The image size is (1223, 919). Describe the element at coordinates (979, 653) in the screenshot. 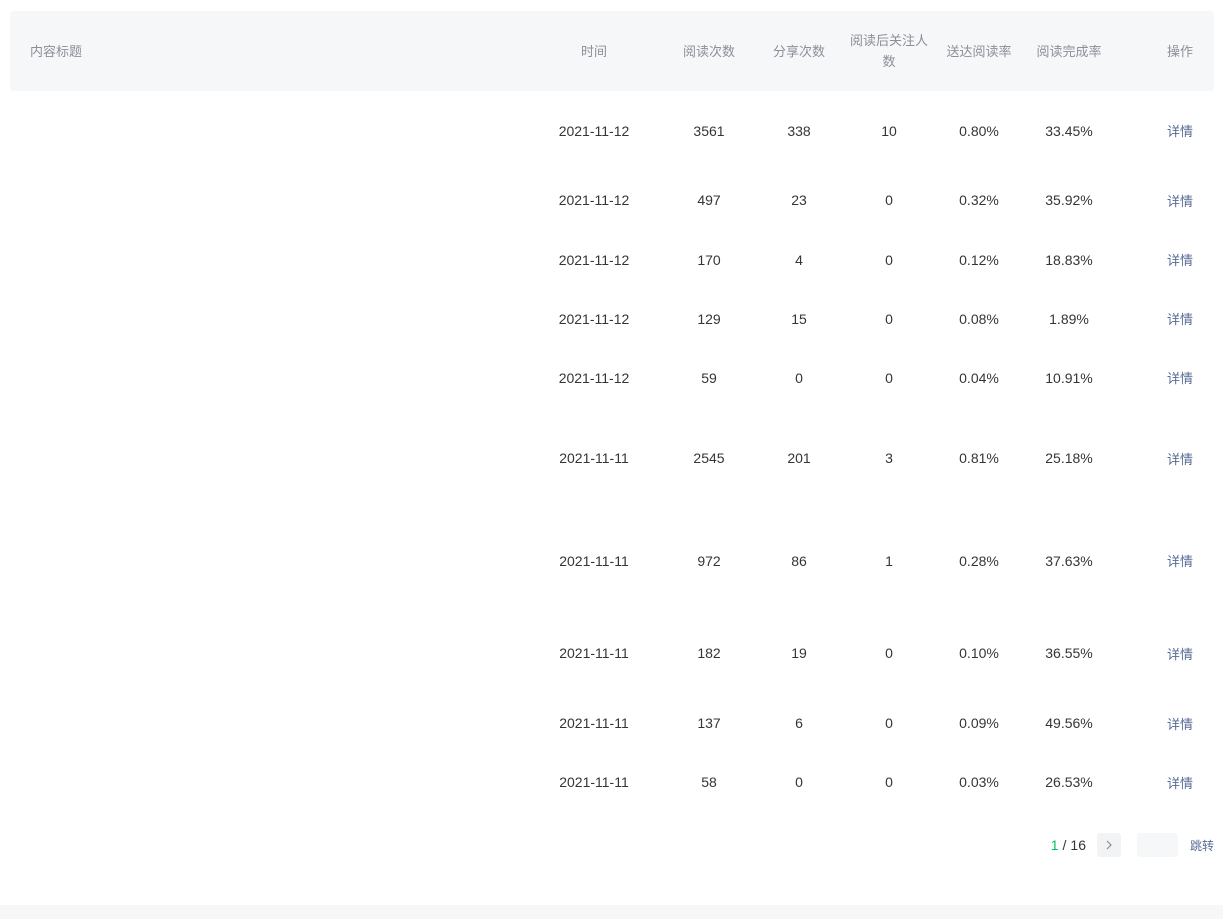

I see `cell-reach-rate: 0.10%` at that location.